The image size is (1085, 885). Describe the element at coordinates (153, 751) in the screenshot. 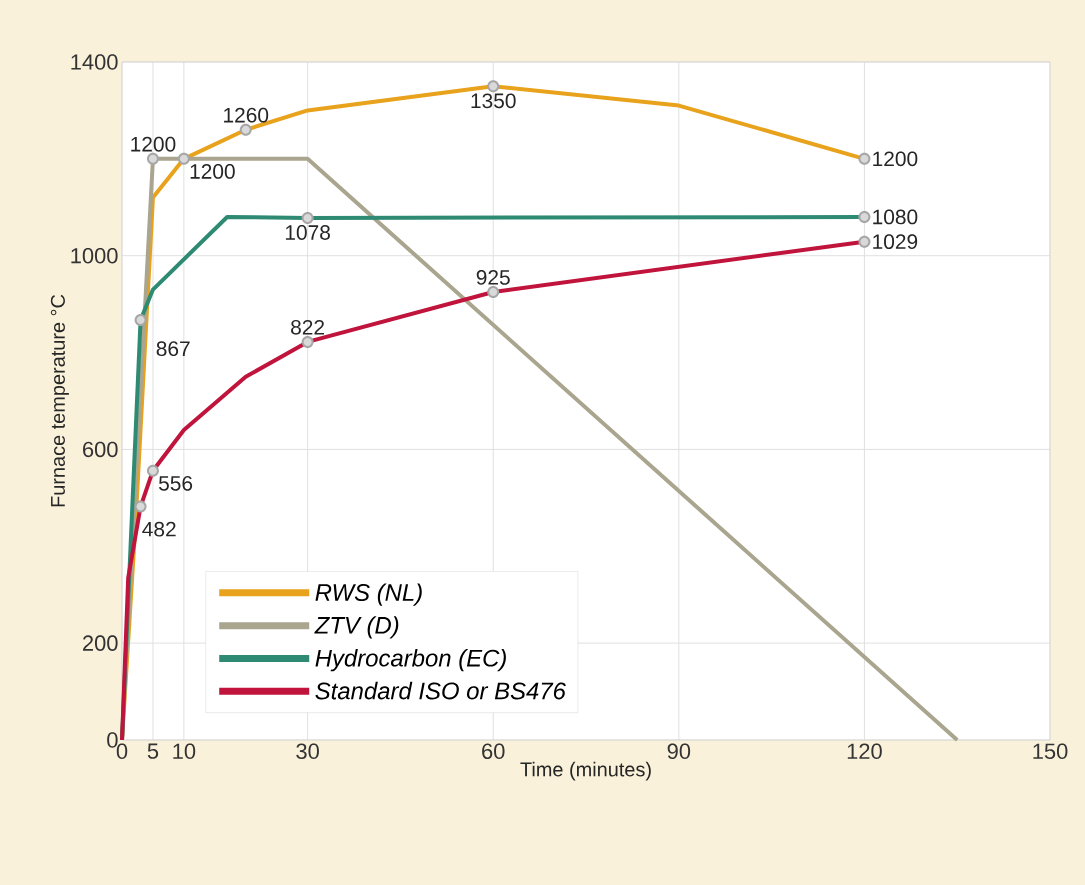

I see `x-tick-label: 5` at that location.